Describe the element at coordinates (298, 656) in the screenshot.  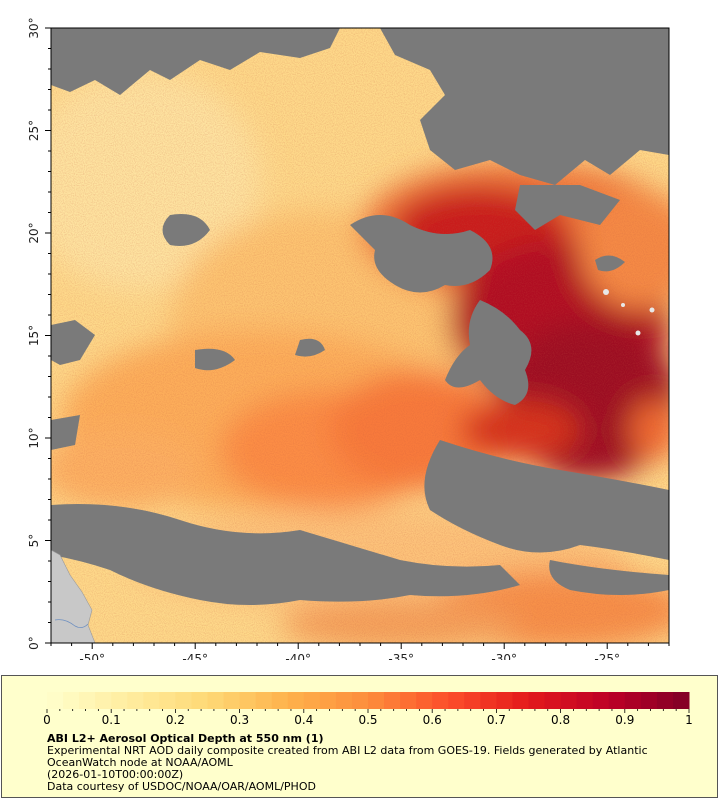
I see `lon-tick-label: -40°` at that location.